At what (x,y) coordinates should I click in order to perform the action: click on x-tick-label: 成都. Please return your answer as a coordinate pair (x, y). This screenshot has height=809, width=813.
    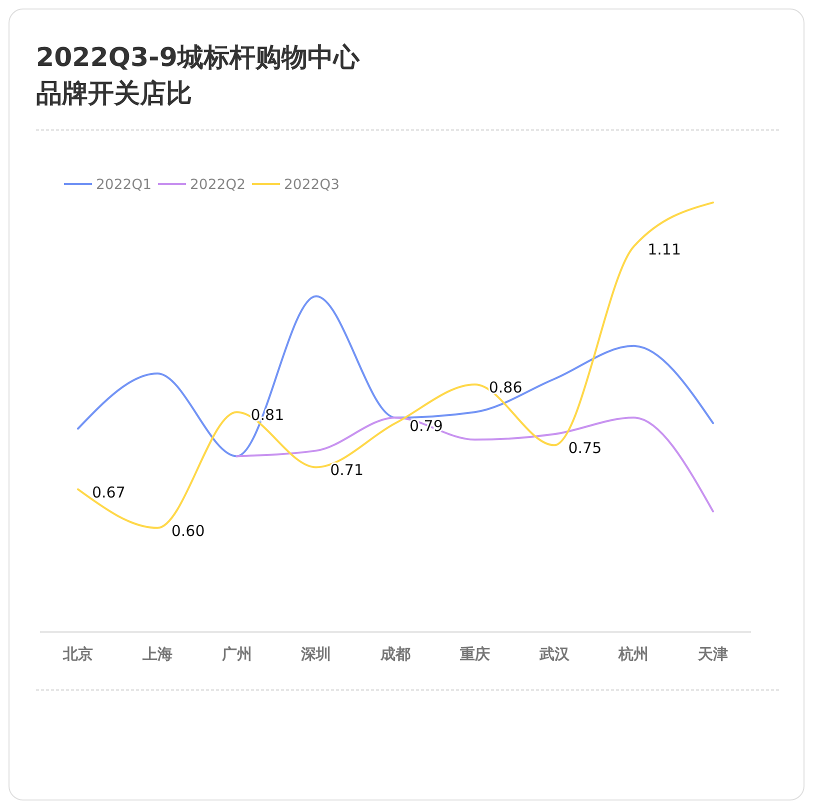
    Looking at the image, I should click on (395, 654).